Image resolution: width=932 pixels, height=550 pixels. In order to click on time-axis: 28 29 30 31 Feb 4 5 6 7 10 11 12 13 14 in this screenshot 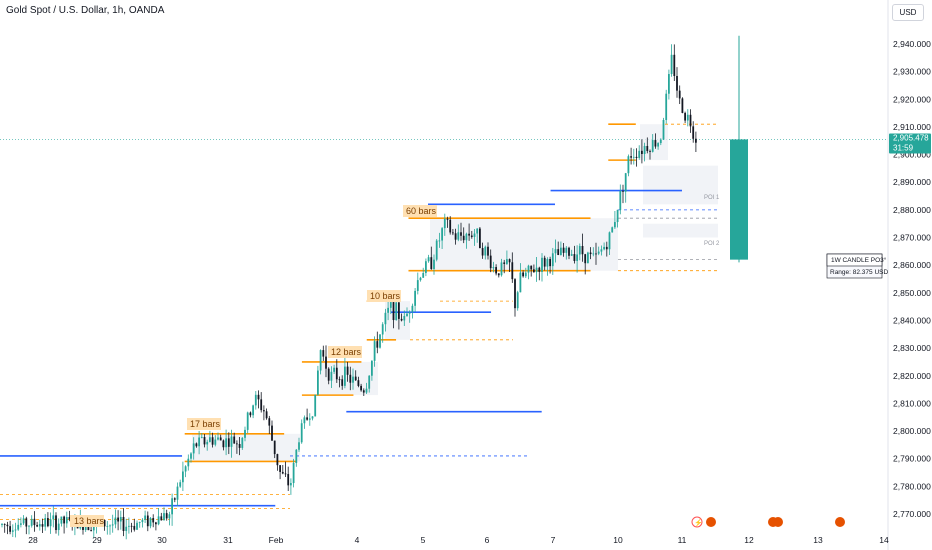, I will do `click(458, 540)`.